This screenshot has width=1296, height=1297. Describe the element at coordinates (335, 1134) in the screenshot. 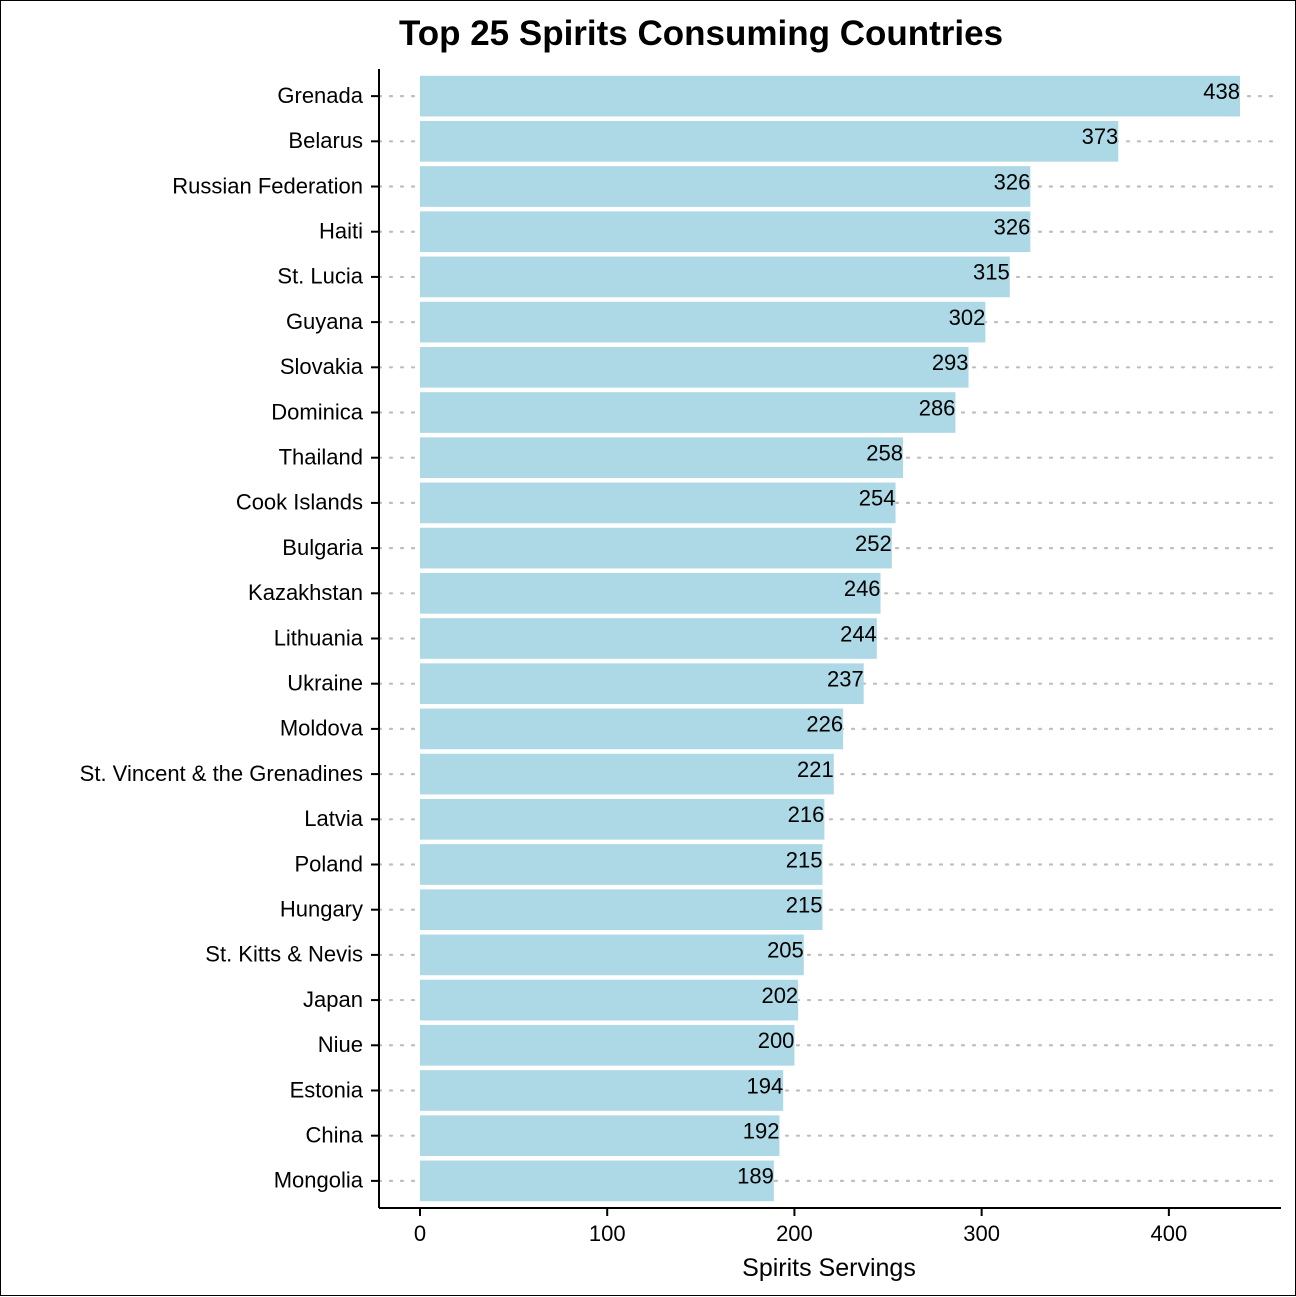

I see `category-label: China` at that location.